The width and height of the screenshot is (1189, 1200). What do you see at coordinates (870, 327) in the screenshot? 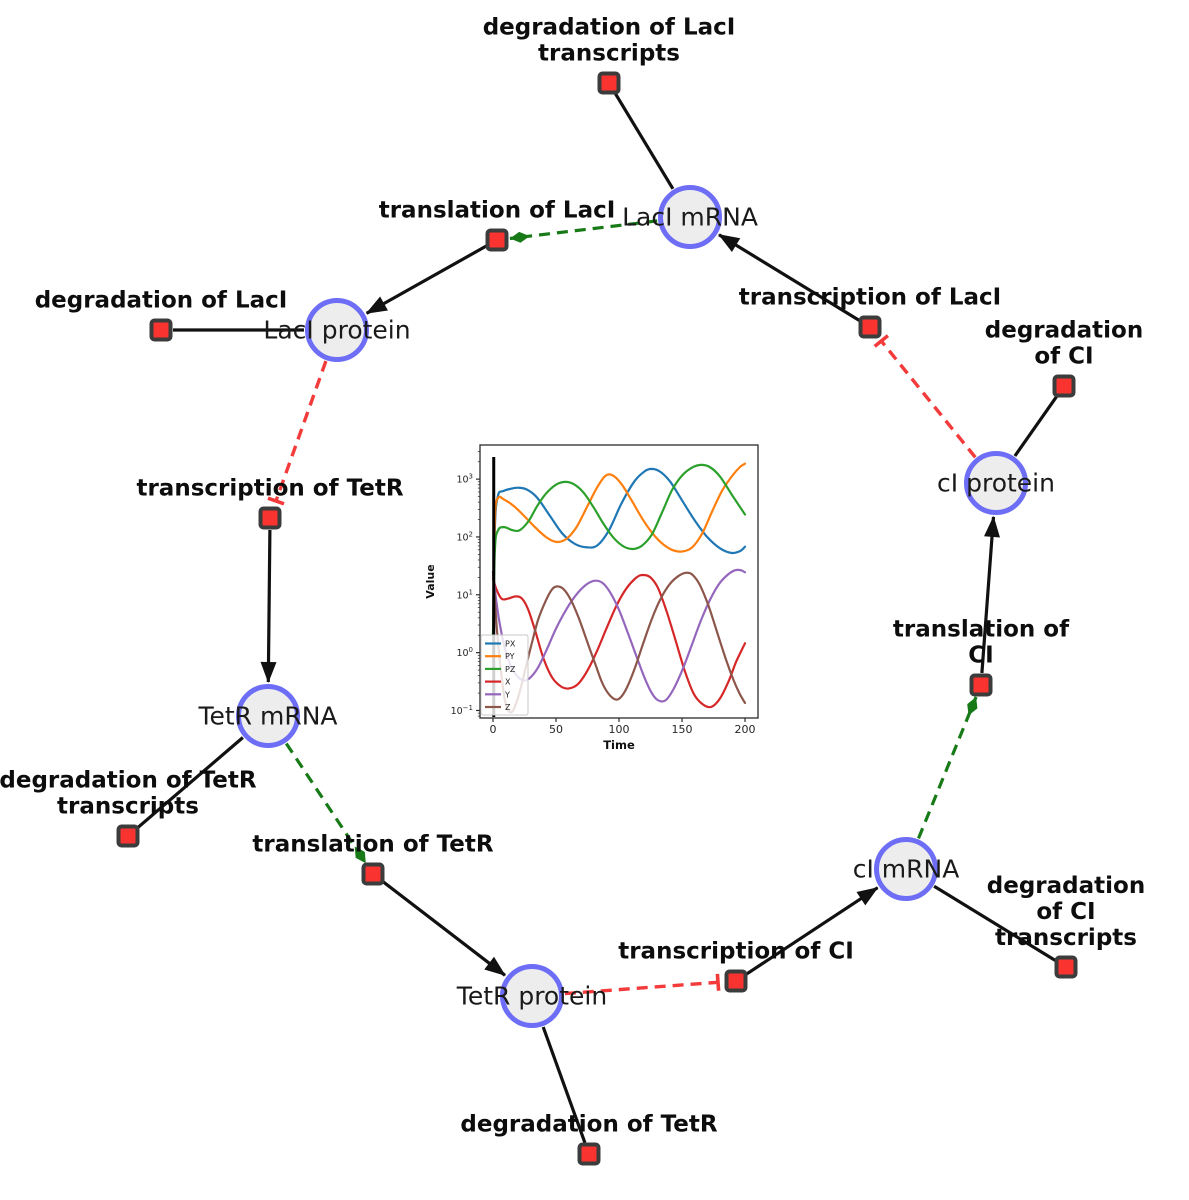
I see `reaction-node-tc-laci` at bounding box center [870, 327].